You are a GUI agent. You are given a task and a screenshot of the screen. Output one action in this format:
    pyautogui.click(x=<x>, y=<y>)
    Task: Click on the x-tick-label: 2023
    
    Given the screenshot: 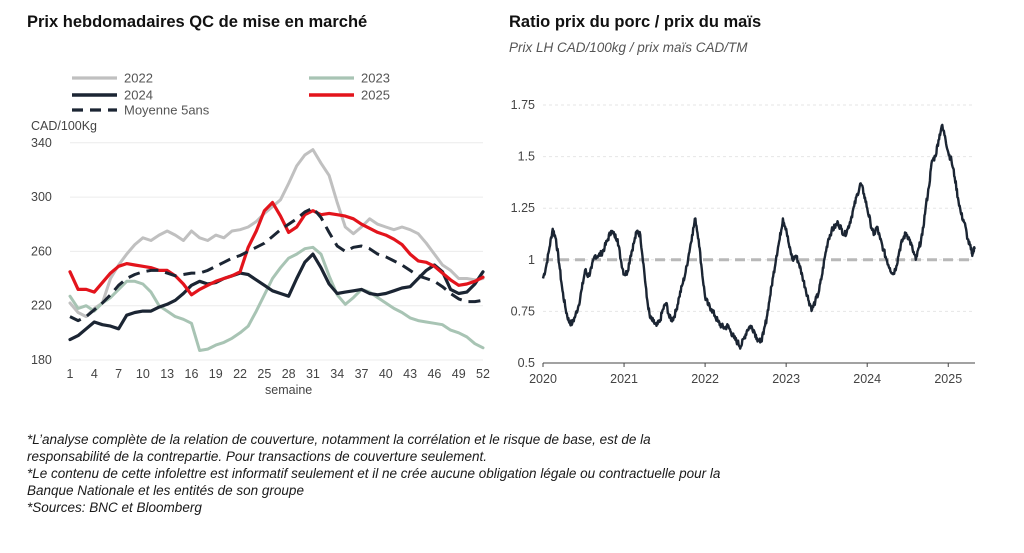 What is the action you would take?
    pyautogui.click(x=786, y=379)
    